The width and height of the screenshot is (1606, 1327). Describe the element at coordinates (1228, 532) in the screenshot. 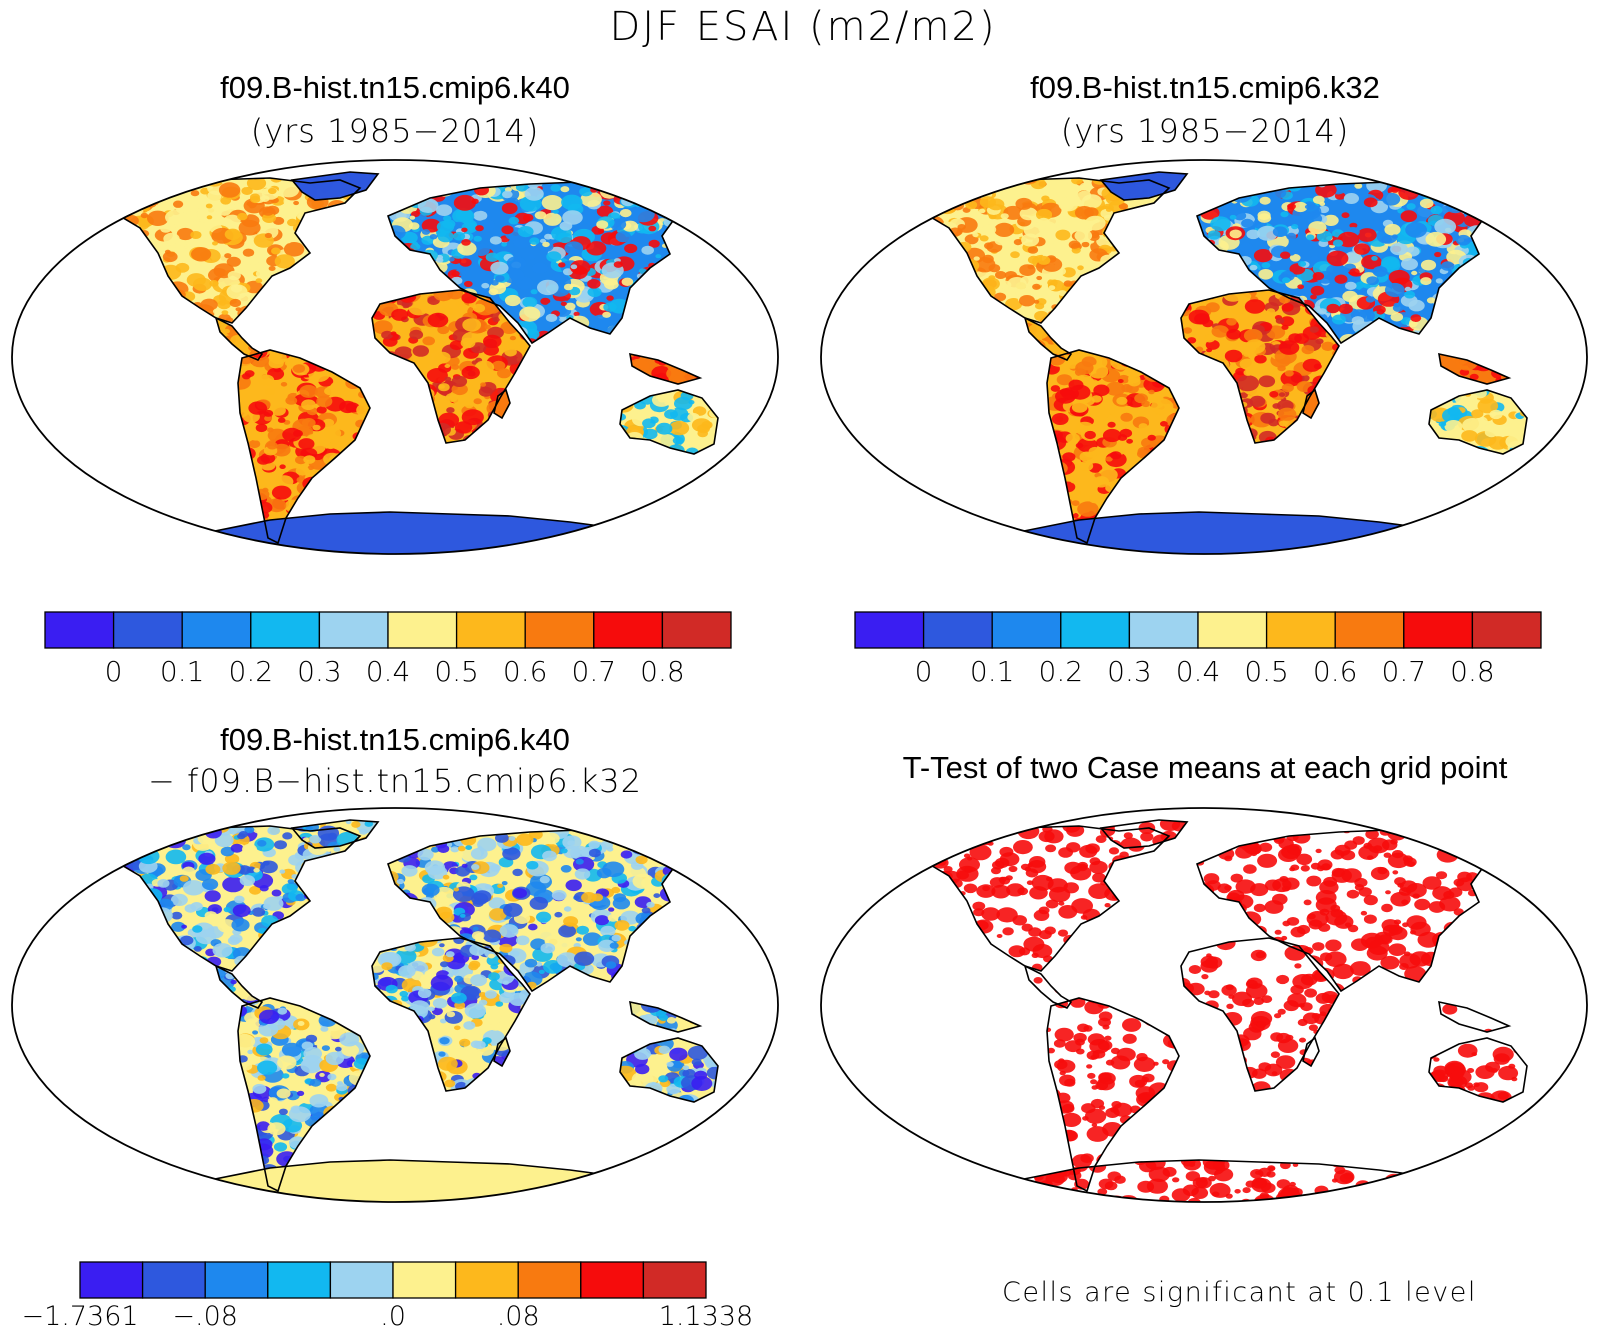

I see `coastline-antarctica` at that location.